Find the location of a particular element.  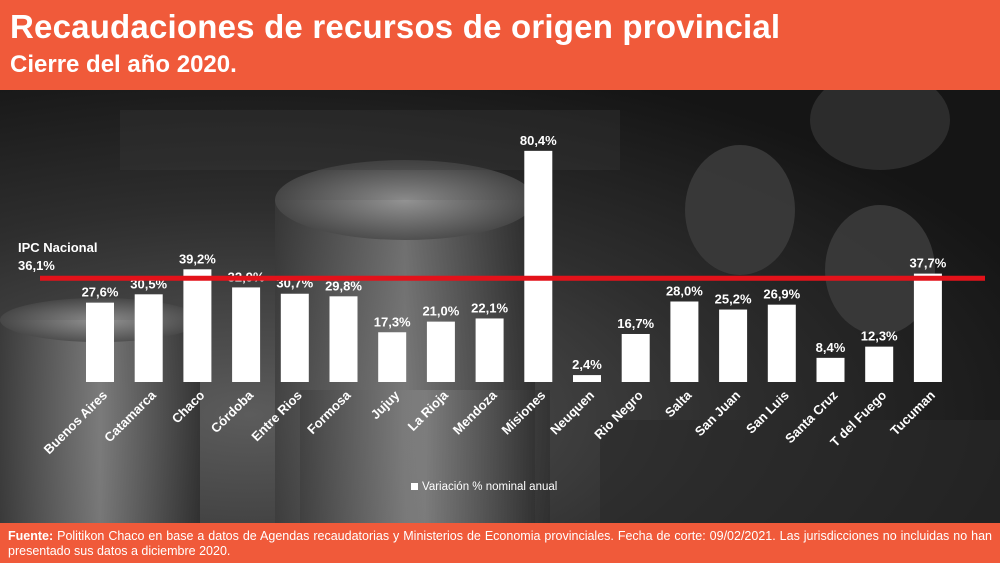

category-label-formosa: Formosa is located at coordinates (329, 412).